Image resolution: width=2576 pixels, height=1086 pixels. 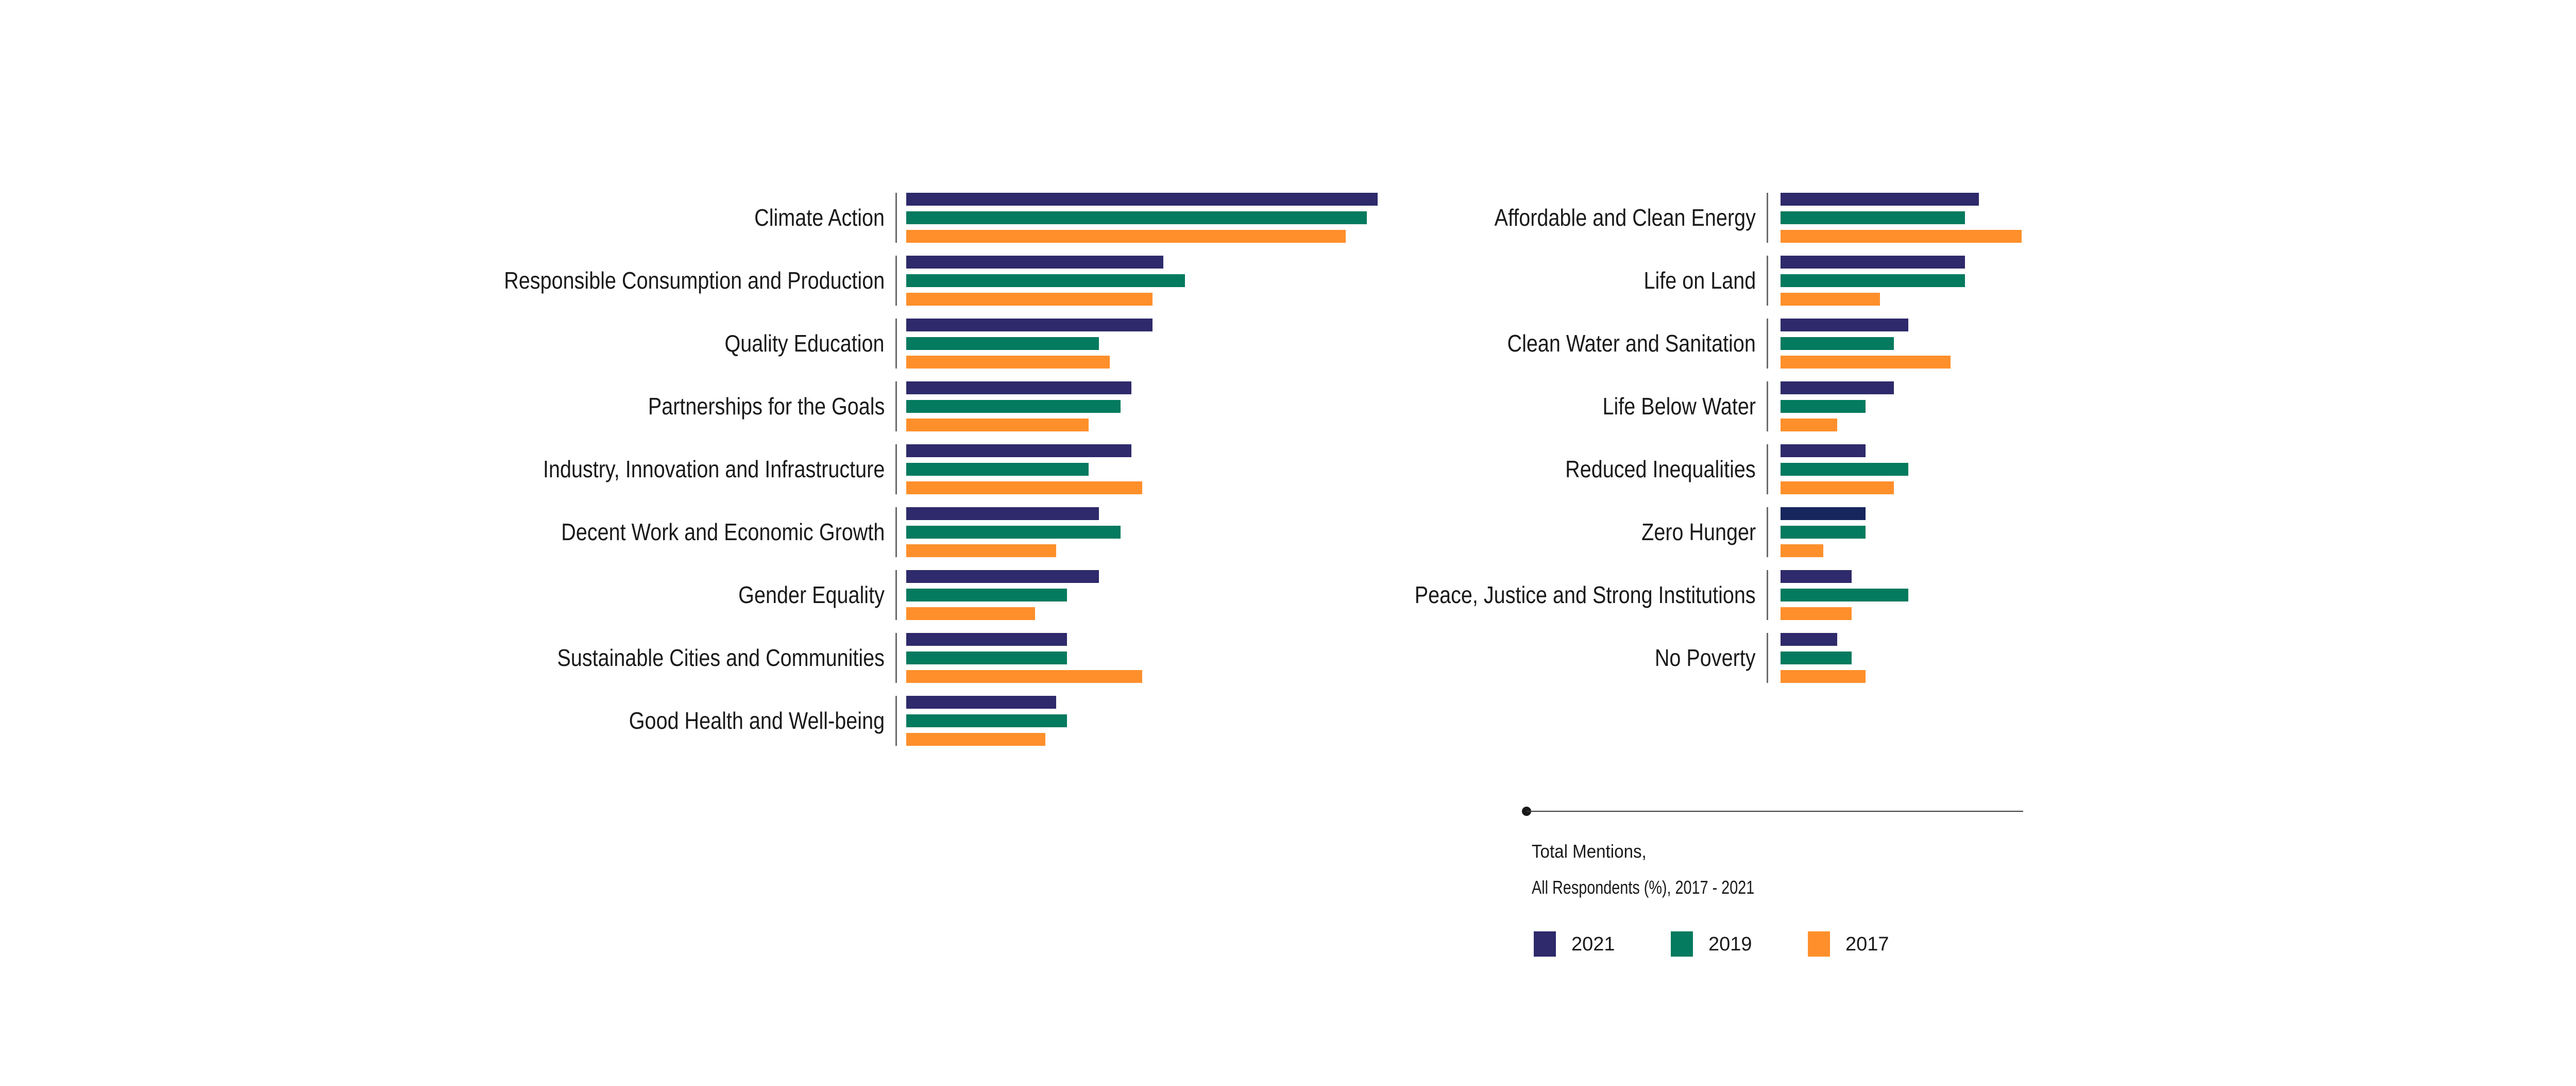 What do you see at coordinates (819, 218) in the screenshot?
I see `category-label: Climate Action` at bounding box center [819, 218].